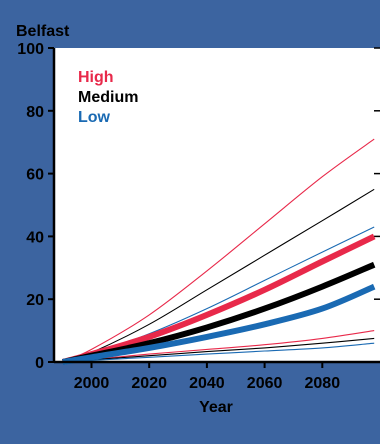 The height and width of the screenshot is (444, 380). Describe the element at coordinates (218, 352) in the screenshot. I see `series-line-low-lower` at that location.